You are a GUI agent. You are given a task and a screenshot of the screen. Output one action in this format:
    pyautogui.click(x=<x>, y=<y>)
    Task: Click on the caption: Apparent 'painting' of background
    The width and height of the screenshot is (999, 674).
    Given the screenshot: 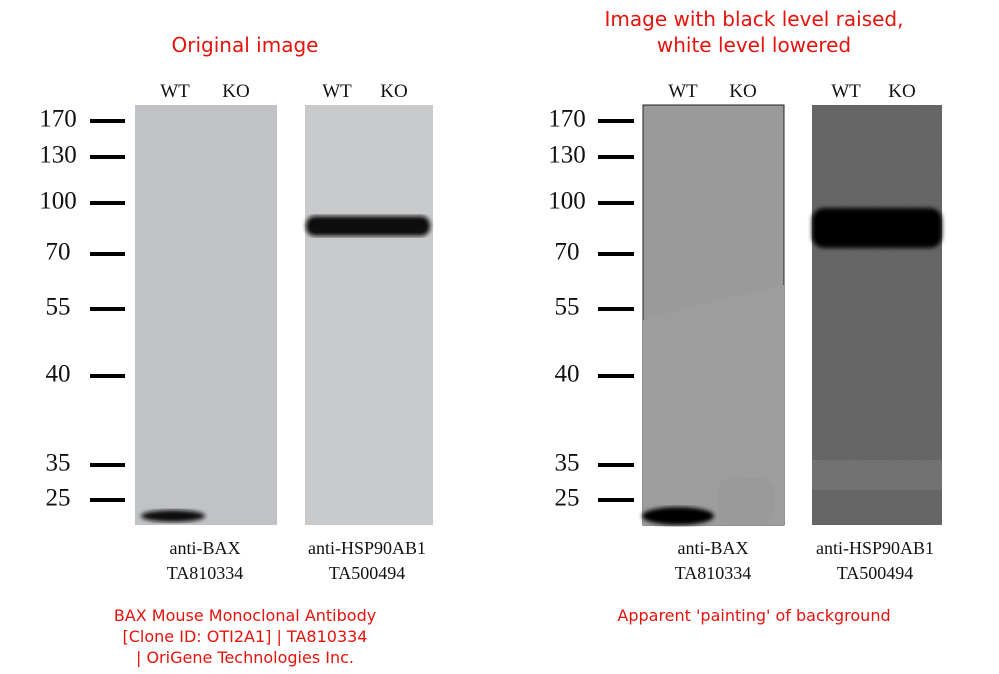 What is the action you would take?
    pyautogui.click(x=753, y=615)
    